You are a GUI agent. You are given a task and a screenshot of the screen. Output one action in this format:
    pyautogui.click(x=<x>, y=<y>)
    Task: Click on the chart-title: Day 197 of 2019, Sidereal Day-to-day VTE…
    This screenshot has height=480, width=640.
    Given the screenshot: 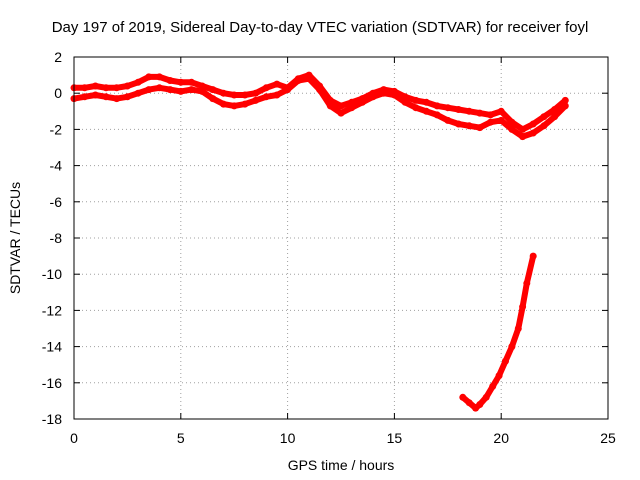 What is the action you would take?
    pyautogui.click(x=320, y=27)
    